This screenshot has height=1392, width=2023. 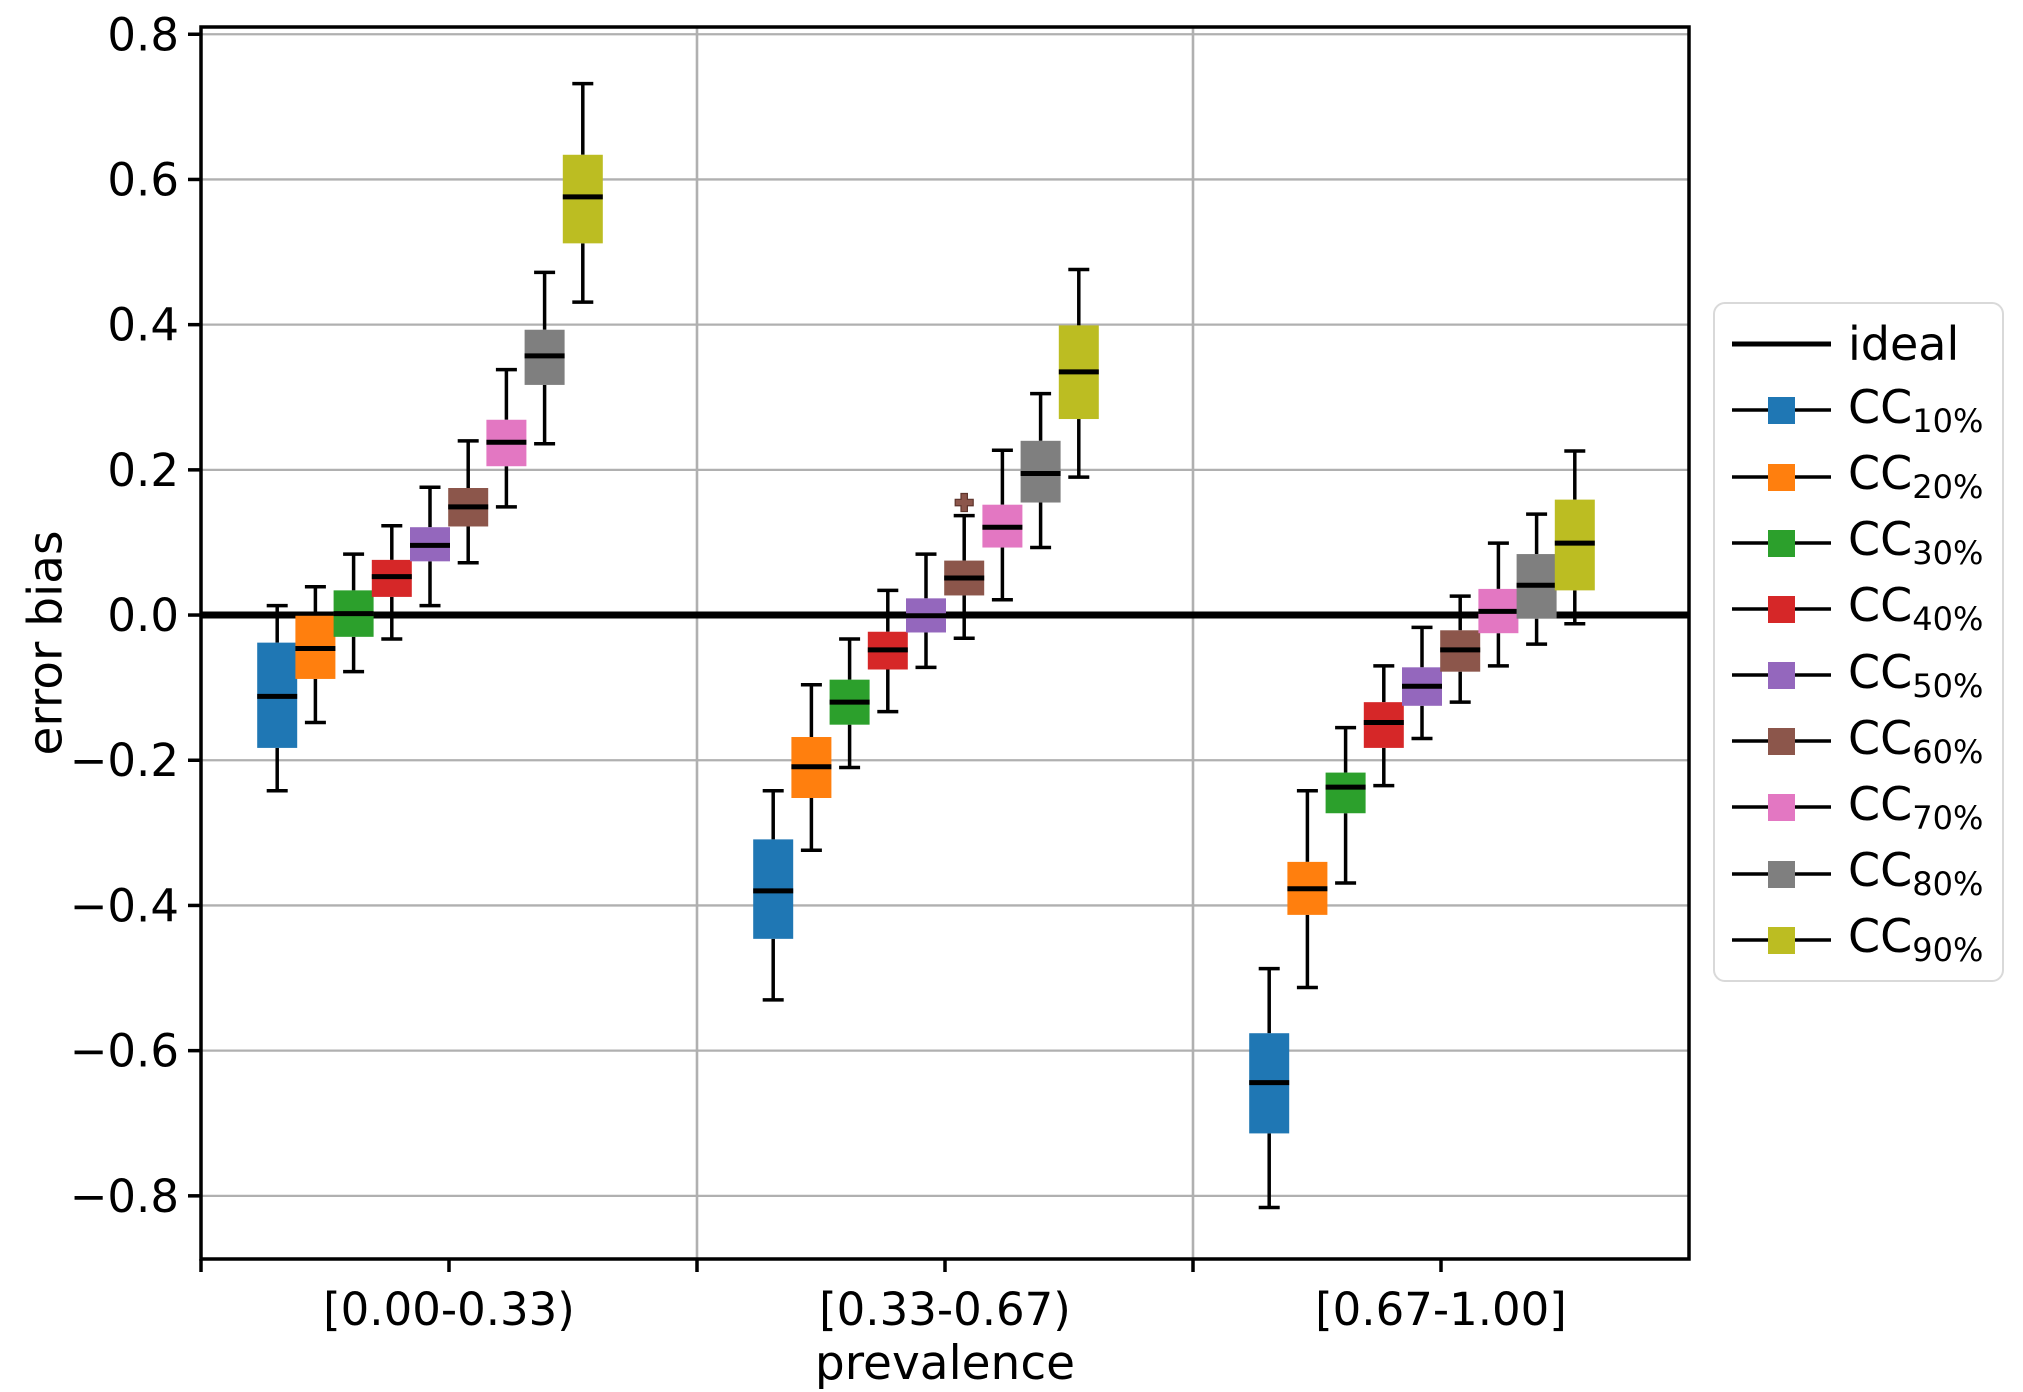 I want to click on box-cc40-group1, so click(x=391, y=582).